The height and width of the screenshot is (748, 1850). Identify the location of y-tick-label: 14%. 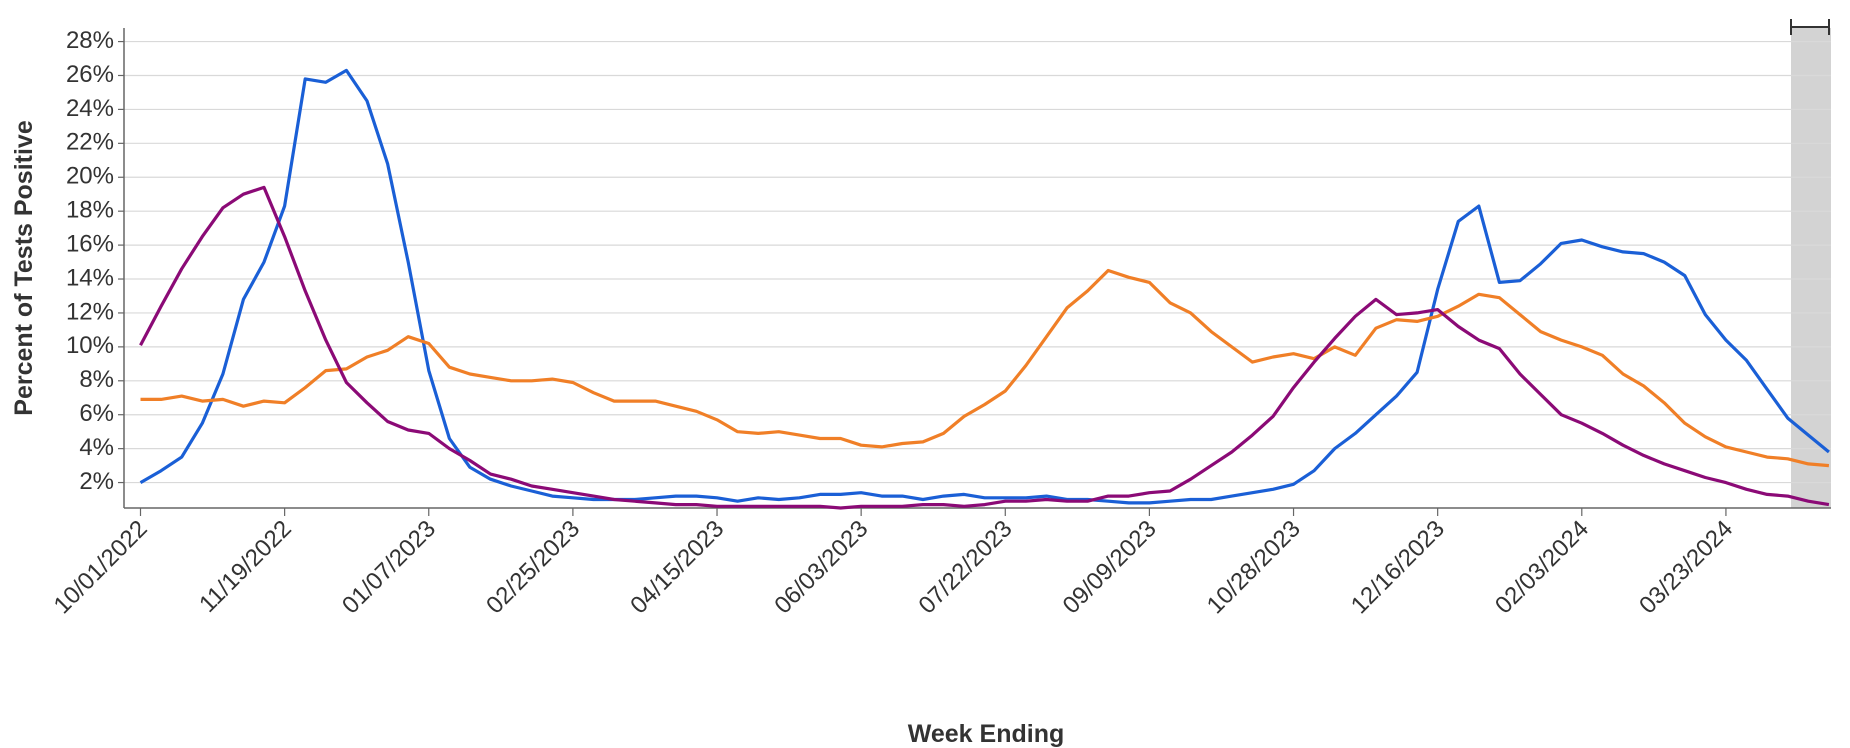
(90, 277).